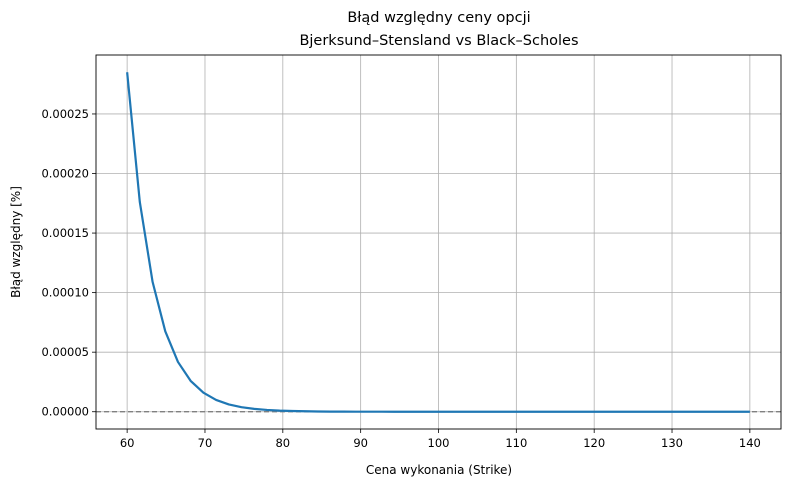 The width and height of the screenshot is (790, 489). What do you see at coordinates (127, 443) in the screenshot?
I see `x-tick-label: 60` at bounding box center [127, 443].